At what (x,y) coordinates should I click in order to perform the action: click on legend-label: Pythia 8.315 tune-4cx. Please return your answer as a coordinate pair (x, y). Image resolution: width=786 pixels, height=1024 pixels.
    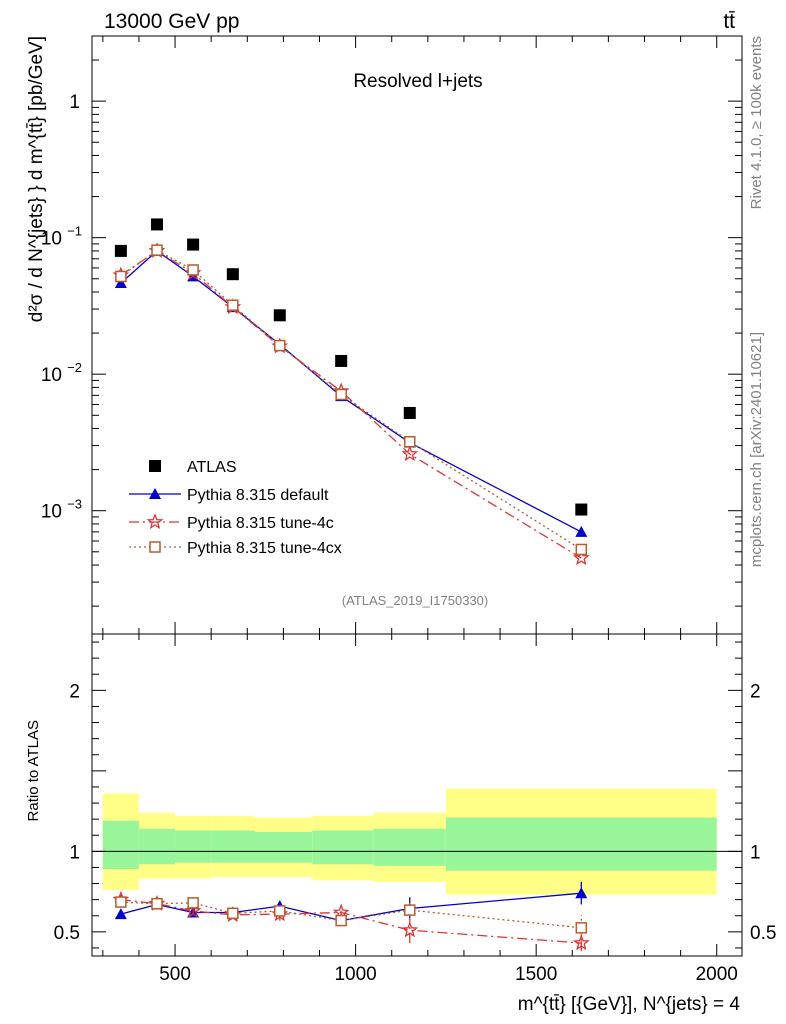
    Looking at the image, I should click on (264, 548).